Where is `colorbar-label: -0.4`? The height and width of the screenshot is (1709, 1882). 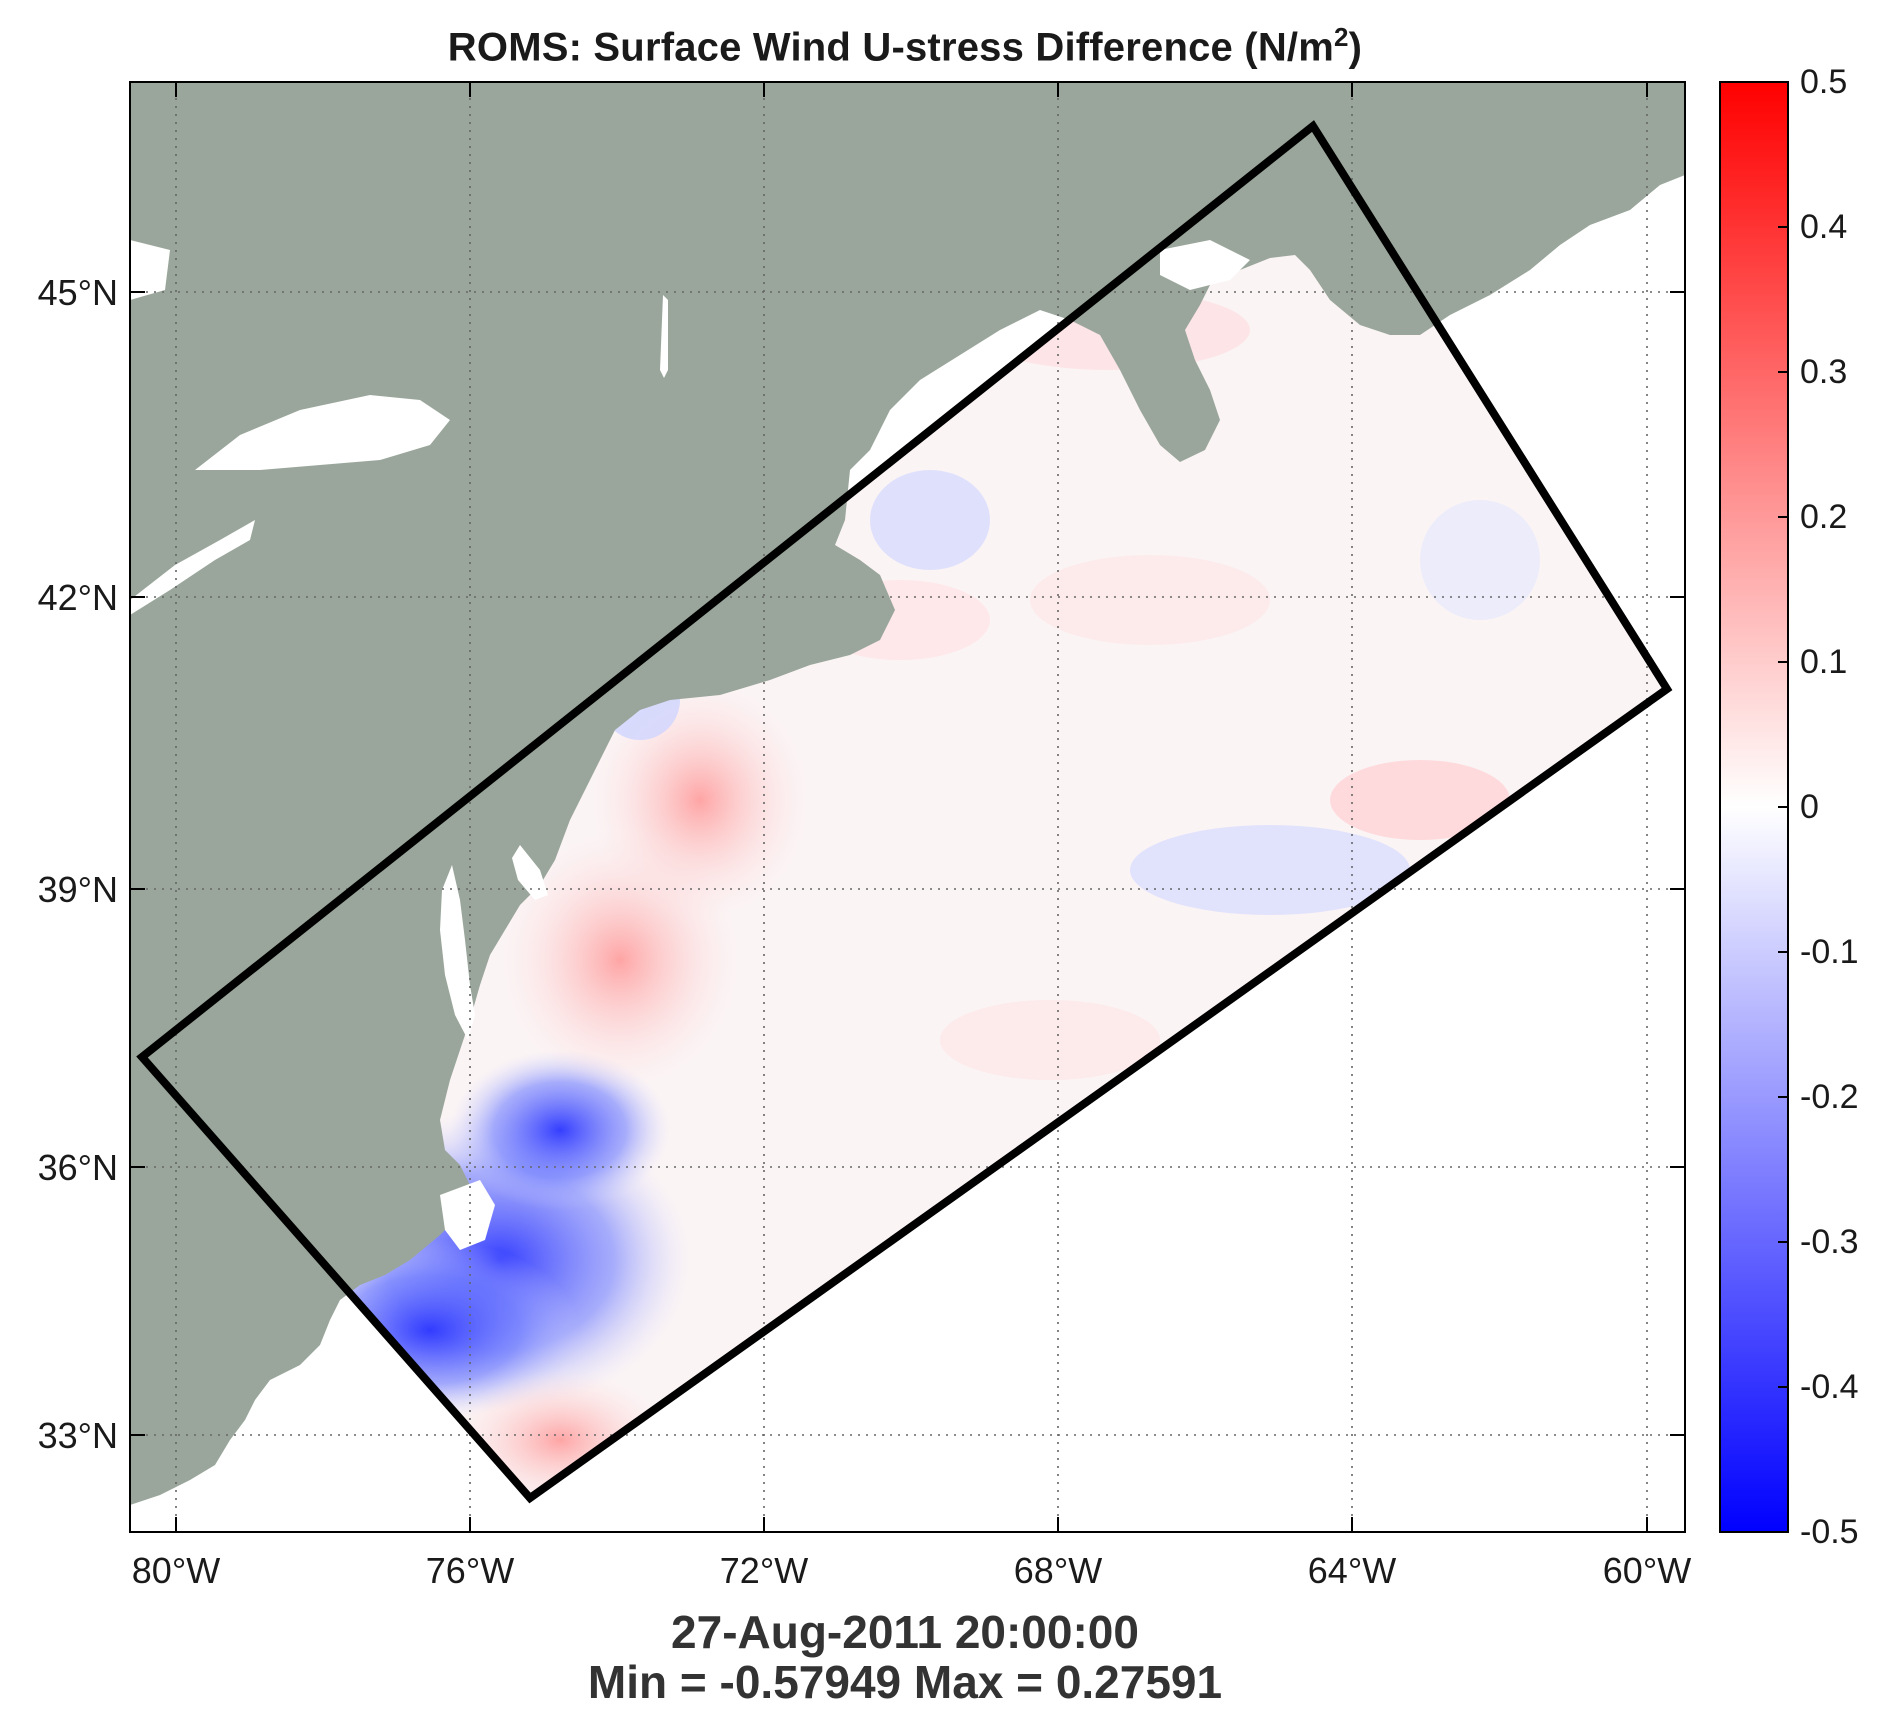 colorbar-label: -0.4 is located at coordinates (1829, 1387).